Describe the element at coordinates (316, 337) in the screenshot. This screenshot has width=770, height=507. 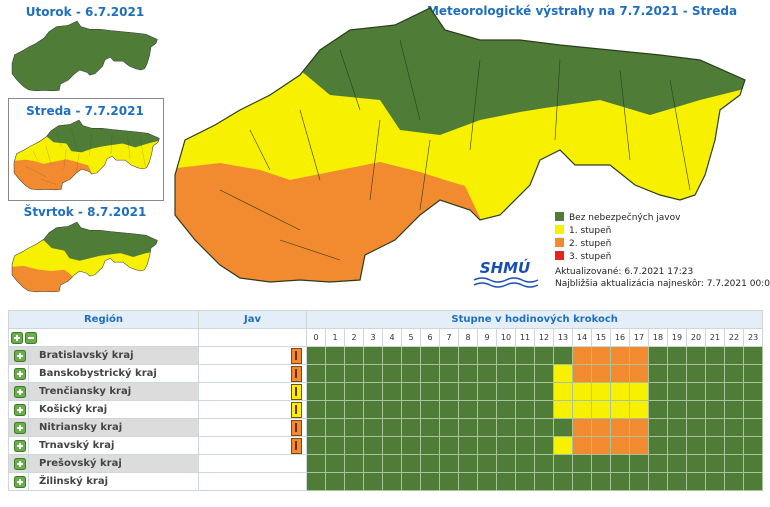
I see `hour-label: 0` at that location.